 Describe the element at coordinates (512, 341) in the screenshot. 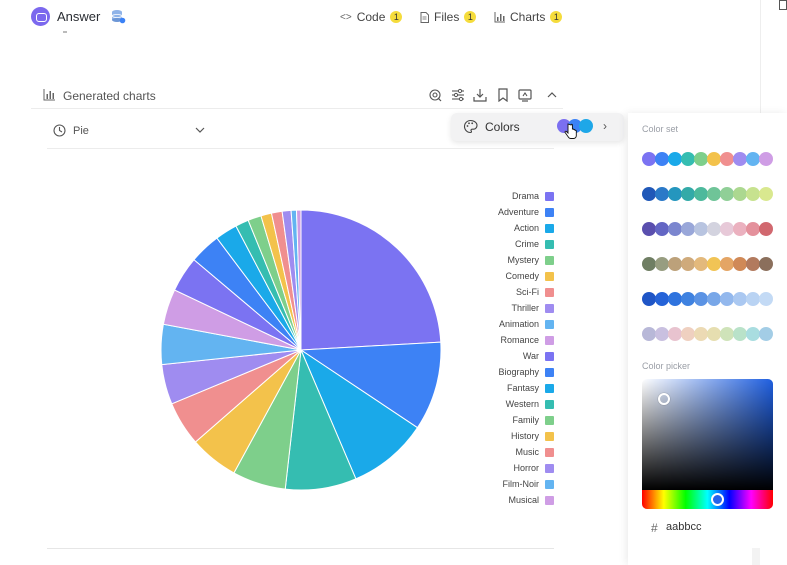

I see `legend-item: Romance` at that location.